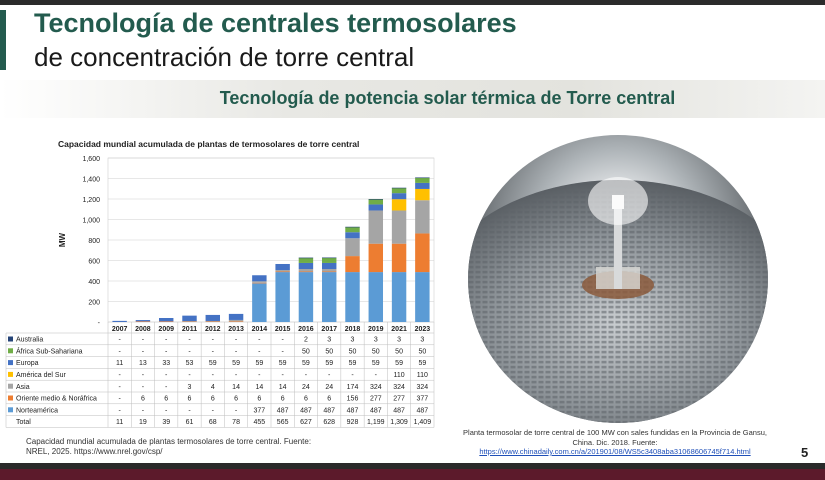 The width and height of the screenshot is (825, 480). I want to click on table-cell: 2, so click(306, 340).